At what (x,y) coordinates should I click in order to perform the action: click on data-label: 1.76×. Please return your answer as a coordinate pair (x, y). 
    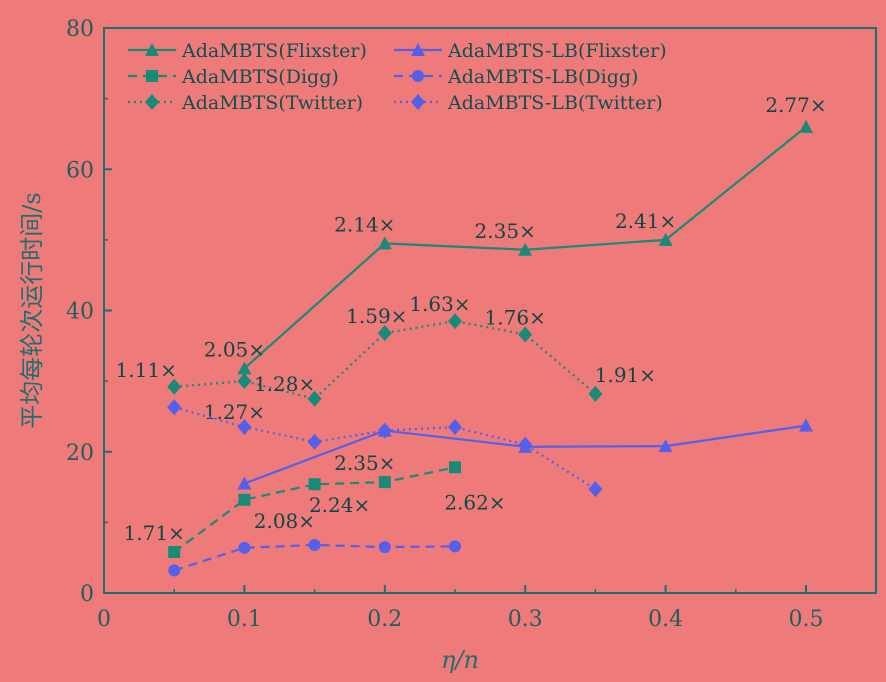
    Looking at the image, I should click on (515, 318).